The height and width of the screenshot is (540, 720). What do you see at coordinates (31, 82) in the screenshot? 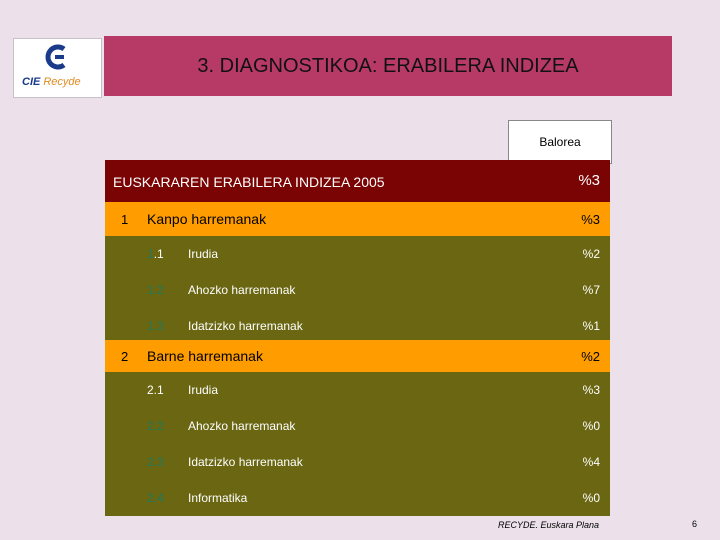
I see `logo-name: CIE` at bounding box center [31, 82].